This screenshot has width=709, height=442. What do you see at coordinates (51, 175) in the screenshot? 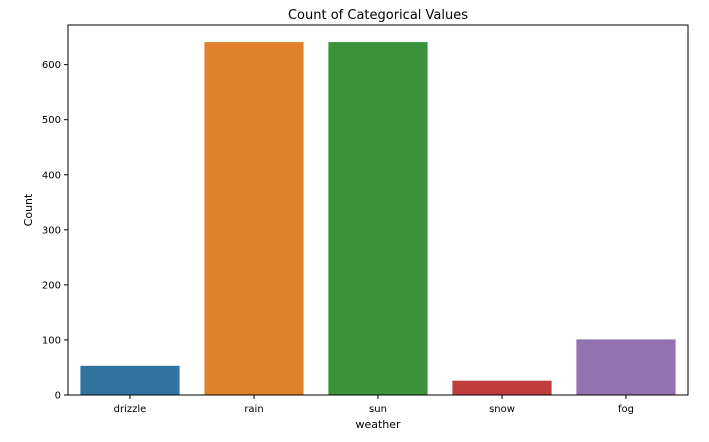
I see `y-tick-label-400: 400` at bounding box center [51, 175].